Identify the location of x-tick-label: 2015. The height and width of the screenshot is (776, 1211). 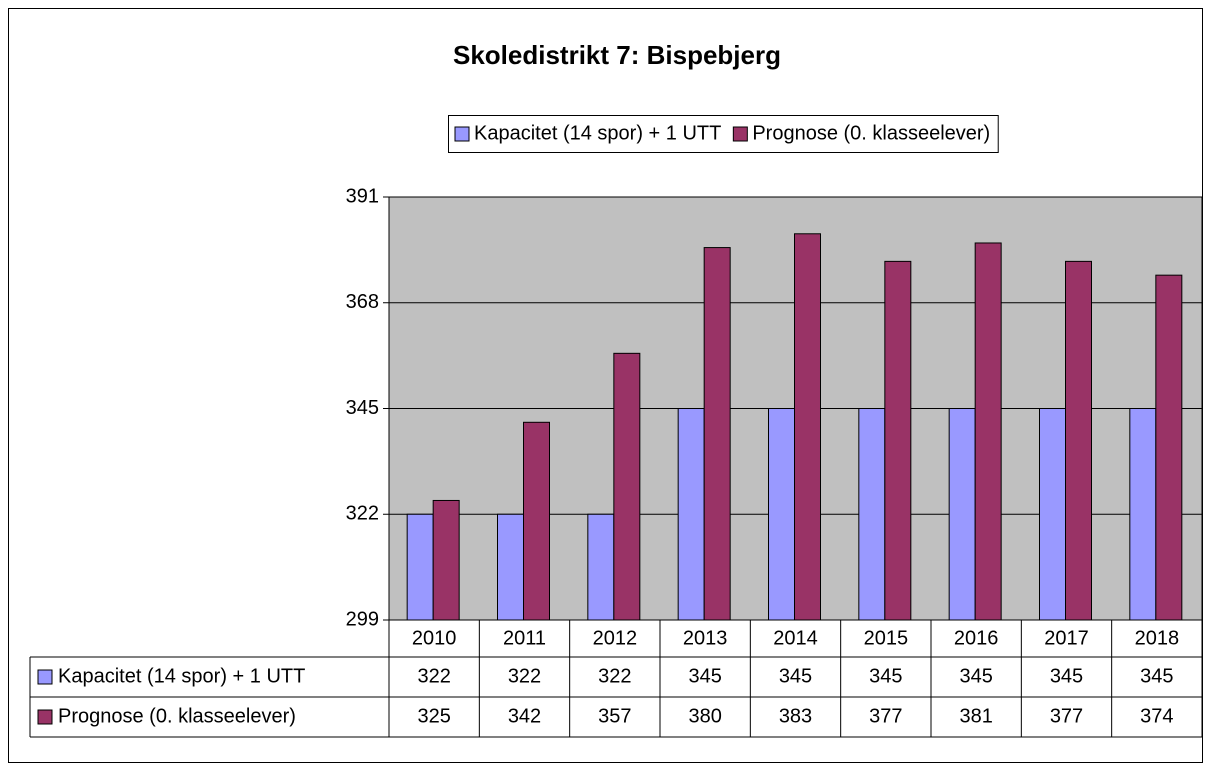
(886, 638).